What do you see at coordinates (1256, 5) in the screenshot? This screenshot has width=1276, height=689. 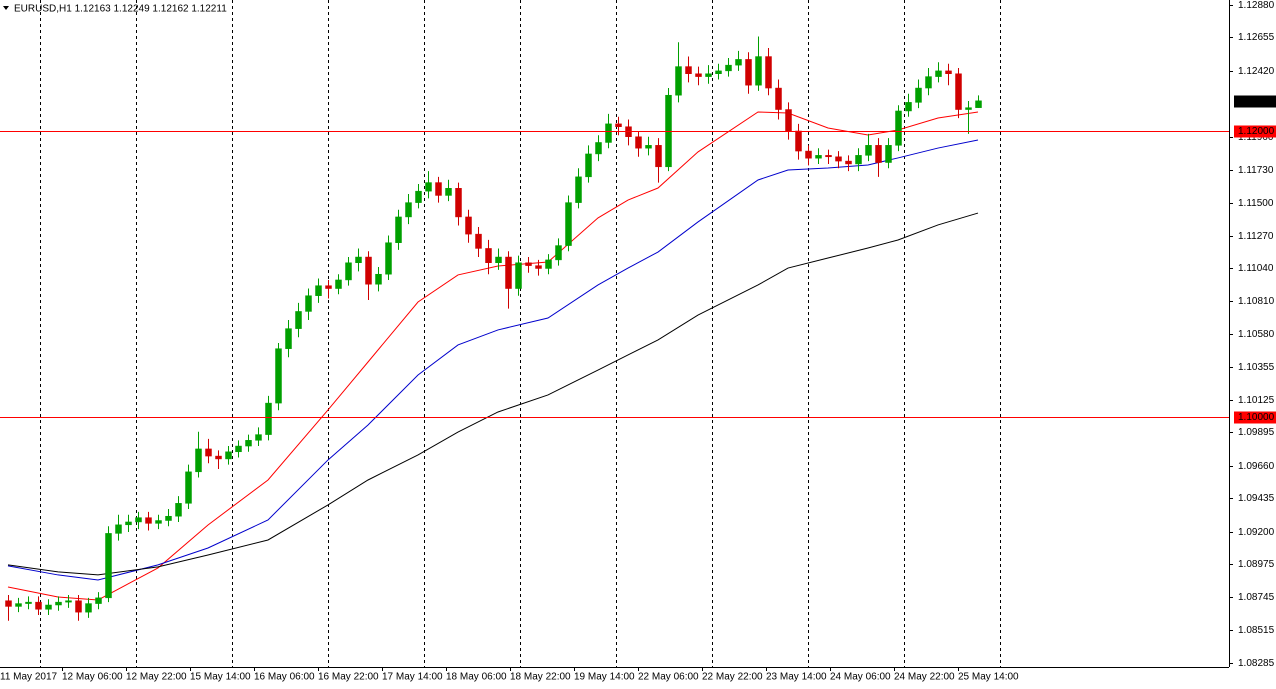 I see `y-tick-label: 1.12880` at bounding box center [1256, 5].